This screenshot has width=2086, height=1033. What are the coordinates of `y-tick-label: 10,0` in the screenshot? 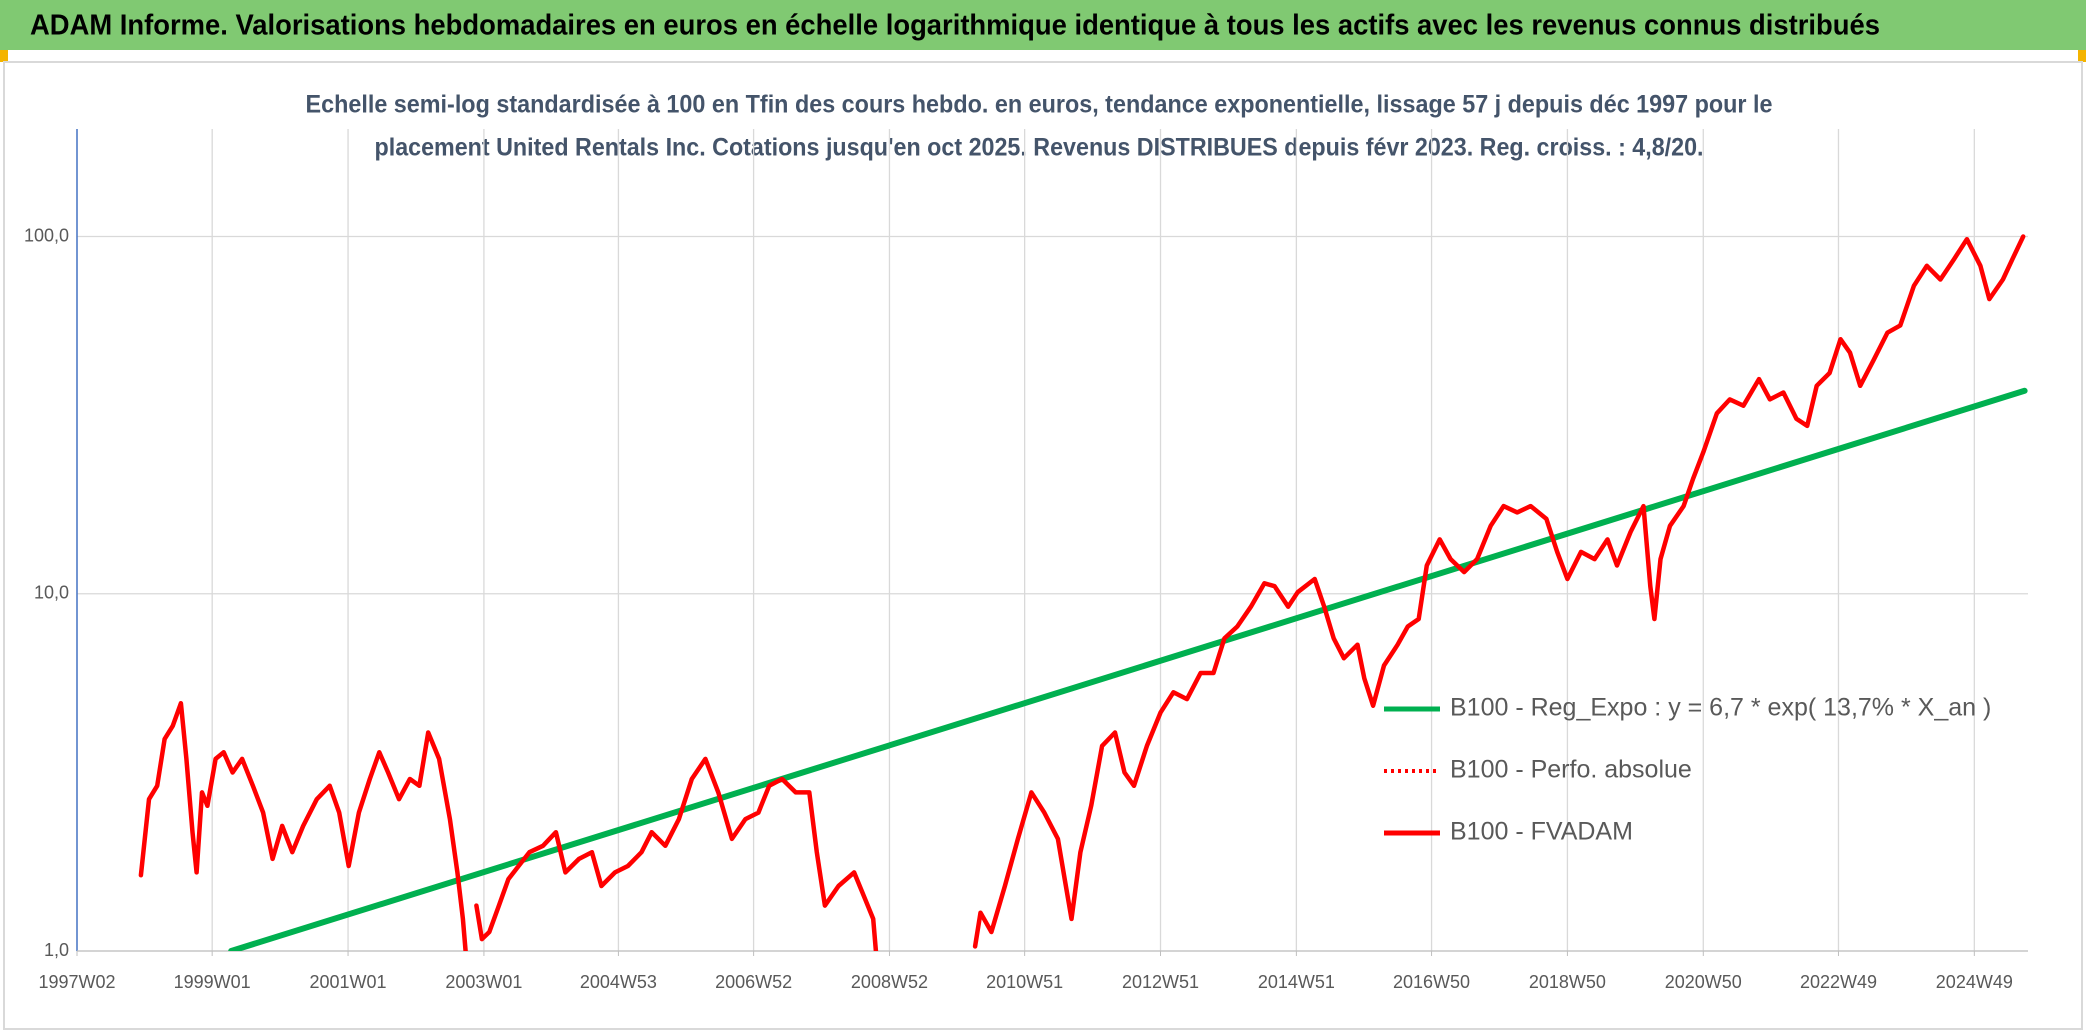 It's located at (51, 593).